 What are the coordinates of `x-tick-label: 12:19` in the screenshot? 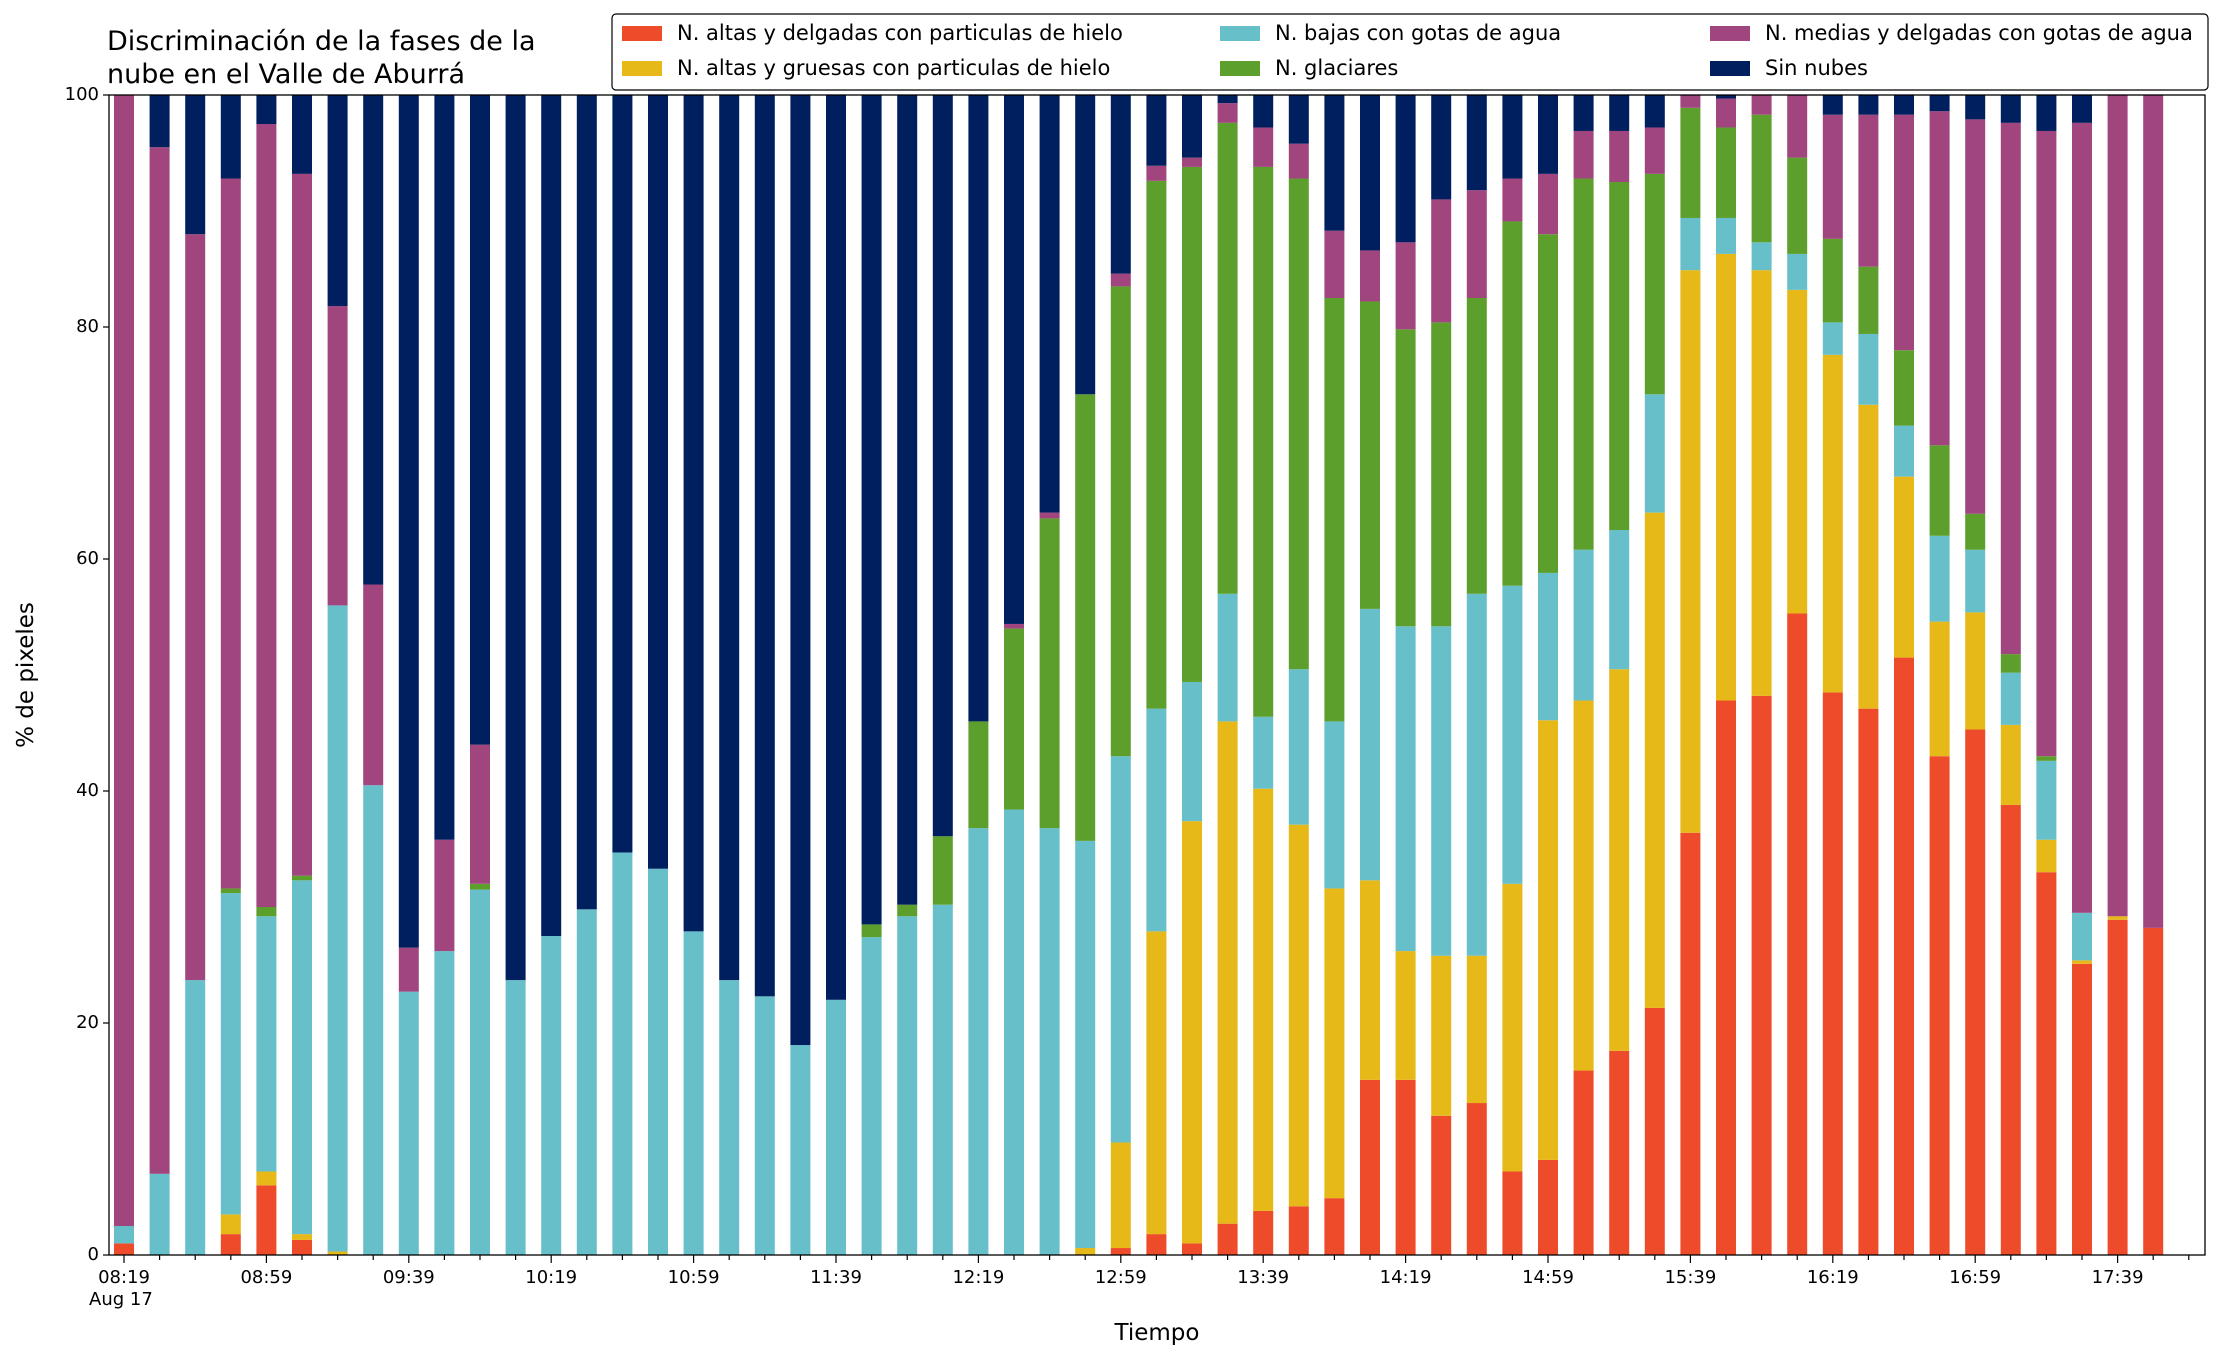 It's located at (978, 1277).